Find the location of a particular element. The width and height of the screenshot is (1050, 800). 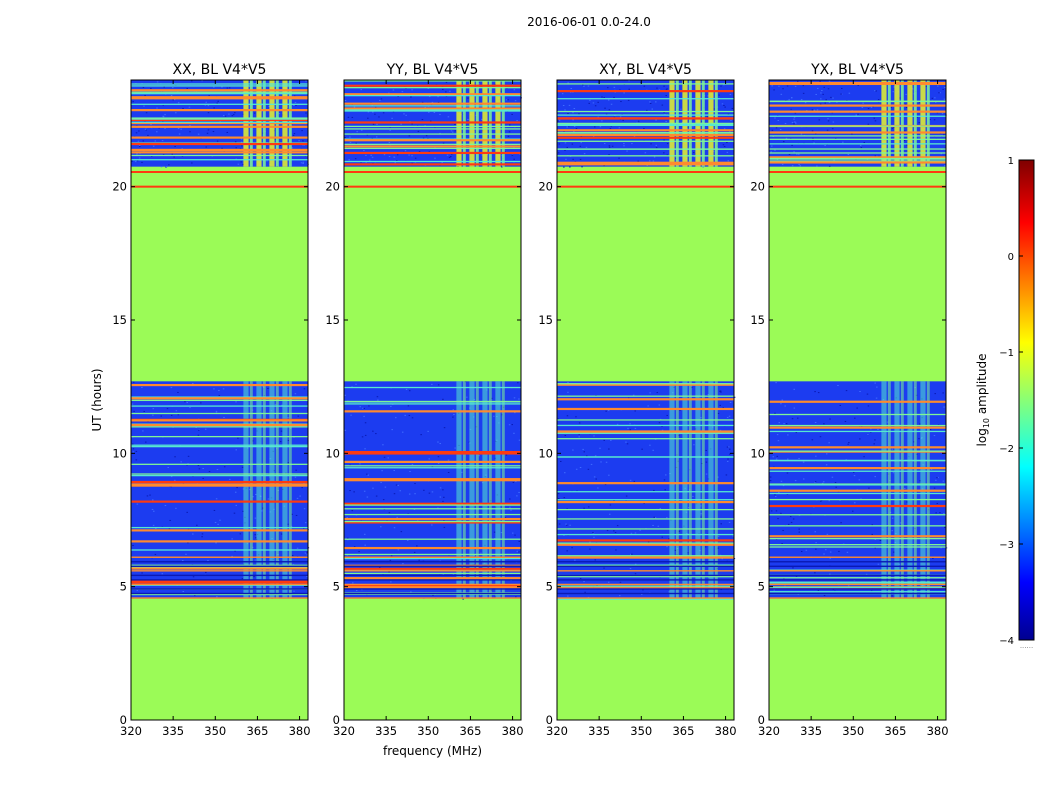

observed-block is located at coordinates (858, 490).